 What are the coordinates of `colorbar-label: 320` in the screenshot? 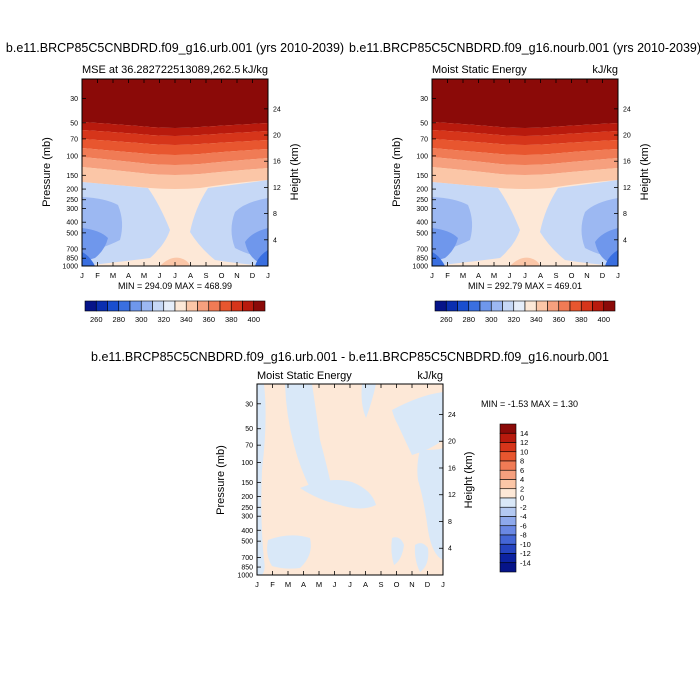 It's located at (163, 319).